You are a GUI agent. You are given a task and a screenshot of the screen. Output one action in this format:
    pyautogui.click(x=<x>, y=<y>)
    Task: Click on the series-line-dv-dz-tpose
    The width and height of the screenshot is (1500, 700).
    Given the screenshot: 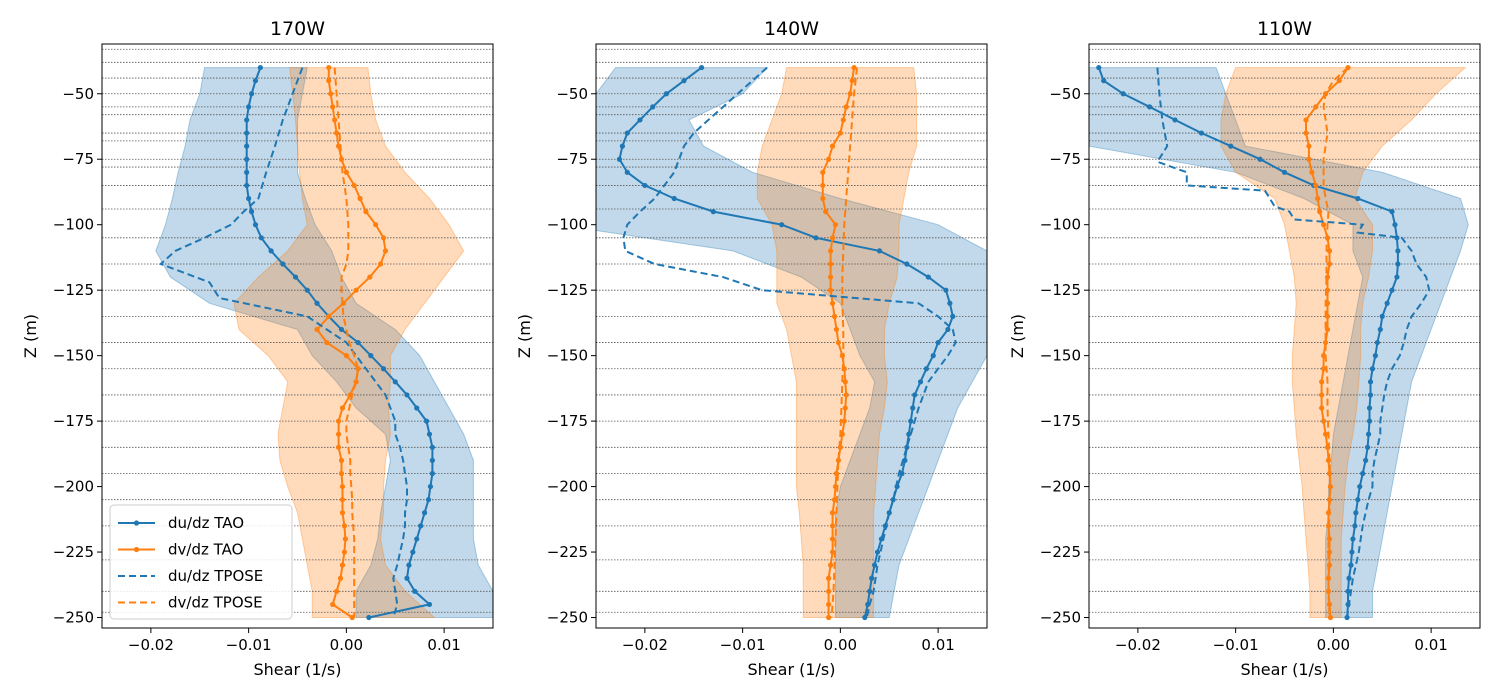 What is the action you would take?
    pyautogui.click(x=346, y=342)
    